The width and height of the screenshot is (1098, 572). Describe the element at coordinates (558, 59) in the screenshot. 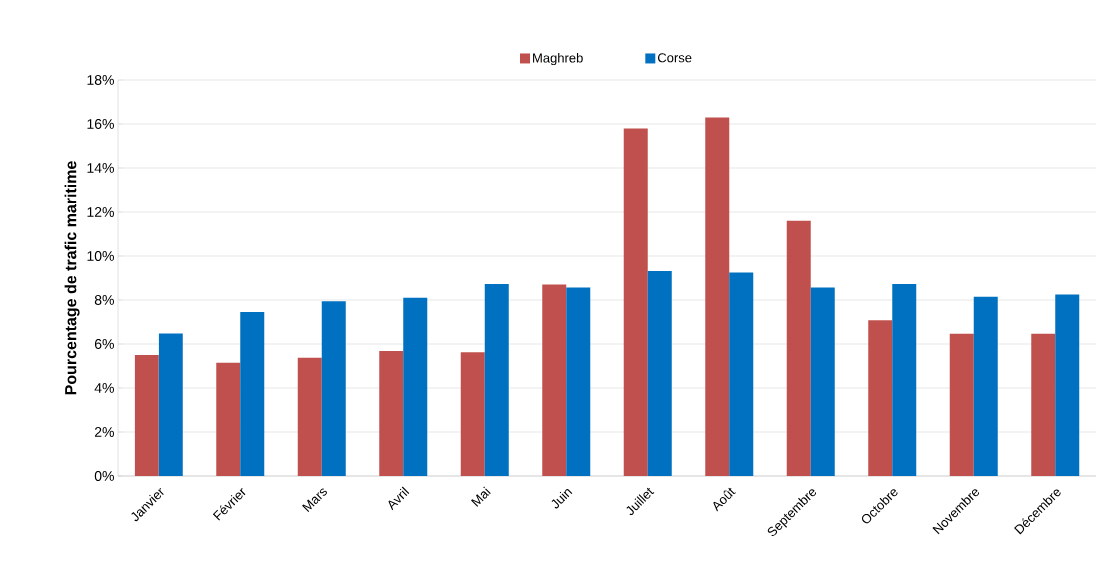

I see `legend-label: Maghreb` at that location.